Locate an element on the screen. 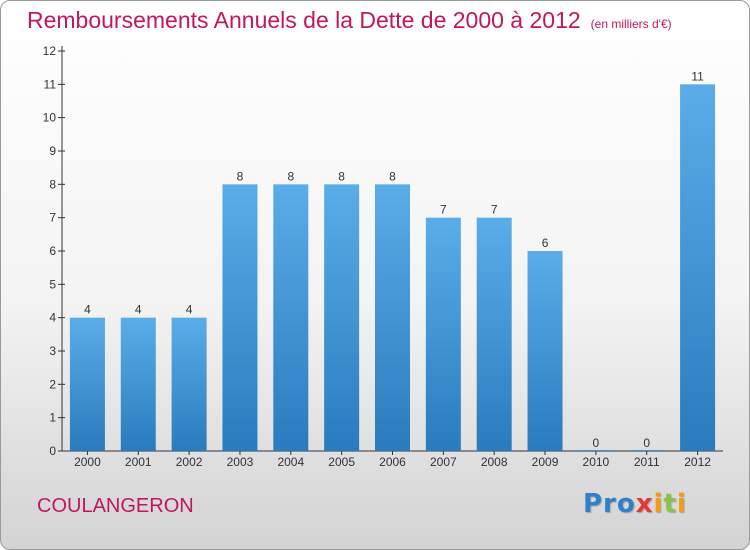 This screenshot has height=550, width=750. y-tick-label: 2 is located at coordinates (52, 384).